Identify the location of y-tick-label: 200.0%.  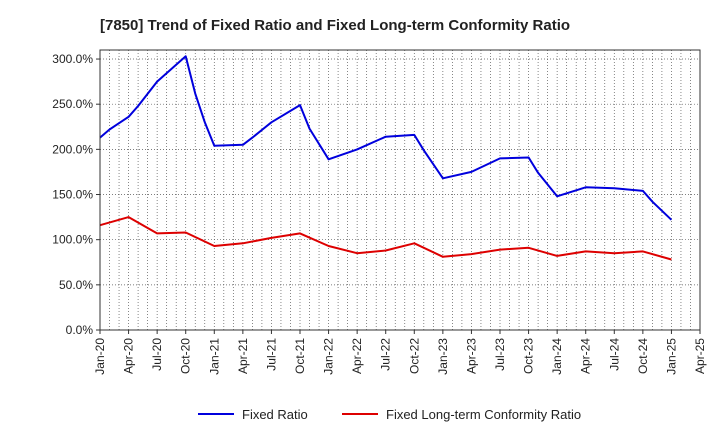
(72, 149).